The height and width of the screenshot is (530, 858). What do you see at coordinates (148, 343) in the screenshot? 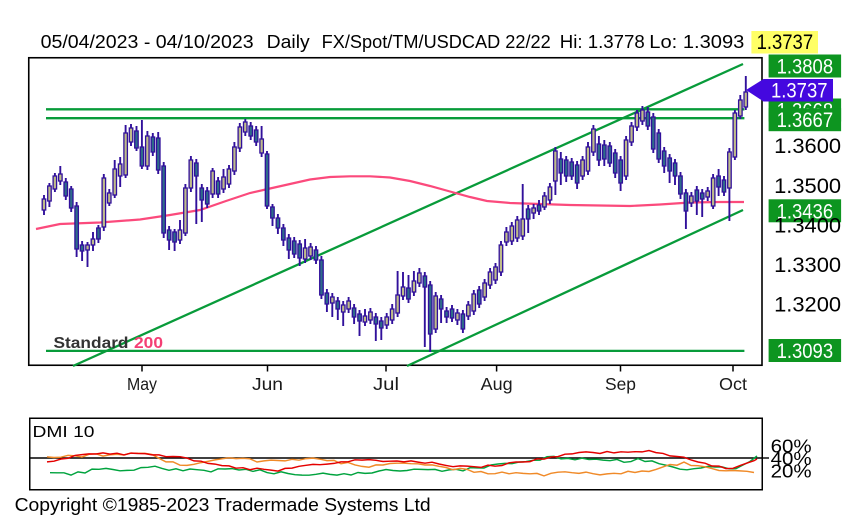
I see `svg-text: 200` at bounding box center [148, 343].